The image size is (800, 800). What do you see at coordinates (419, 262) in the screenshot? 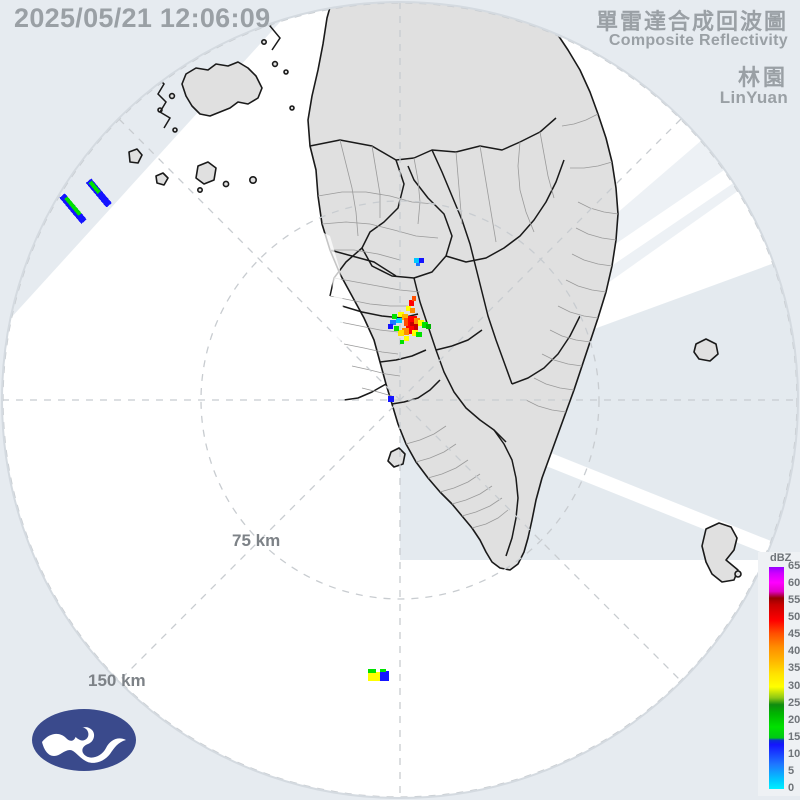
I see `echo-inland-small` at bounding box center [419, 262].